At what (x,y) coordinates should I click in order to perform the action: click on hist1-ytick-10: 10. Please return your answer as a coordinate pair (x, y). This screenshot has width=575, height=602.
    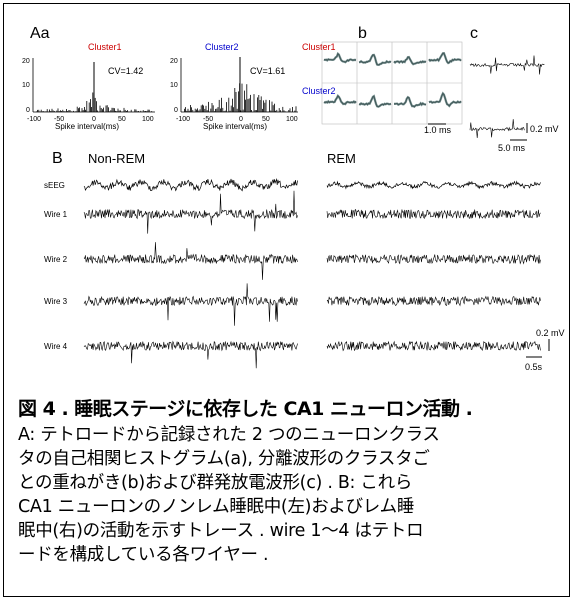
    Looking at the image, I should click on (26, 85).